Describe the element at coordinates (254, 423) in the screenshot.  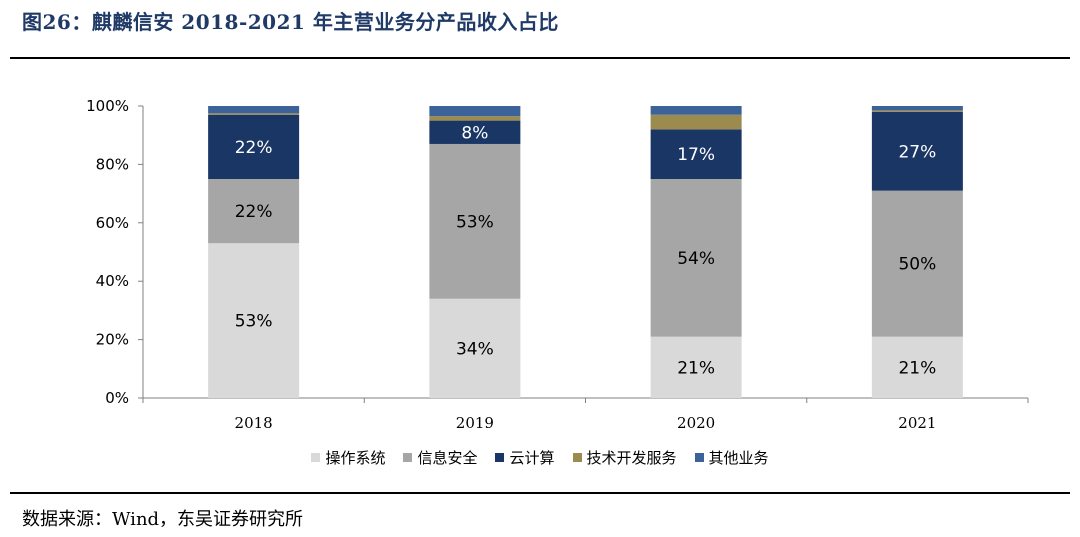
I see `x-tick-label: 2018` at that location.